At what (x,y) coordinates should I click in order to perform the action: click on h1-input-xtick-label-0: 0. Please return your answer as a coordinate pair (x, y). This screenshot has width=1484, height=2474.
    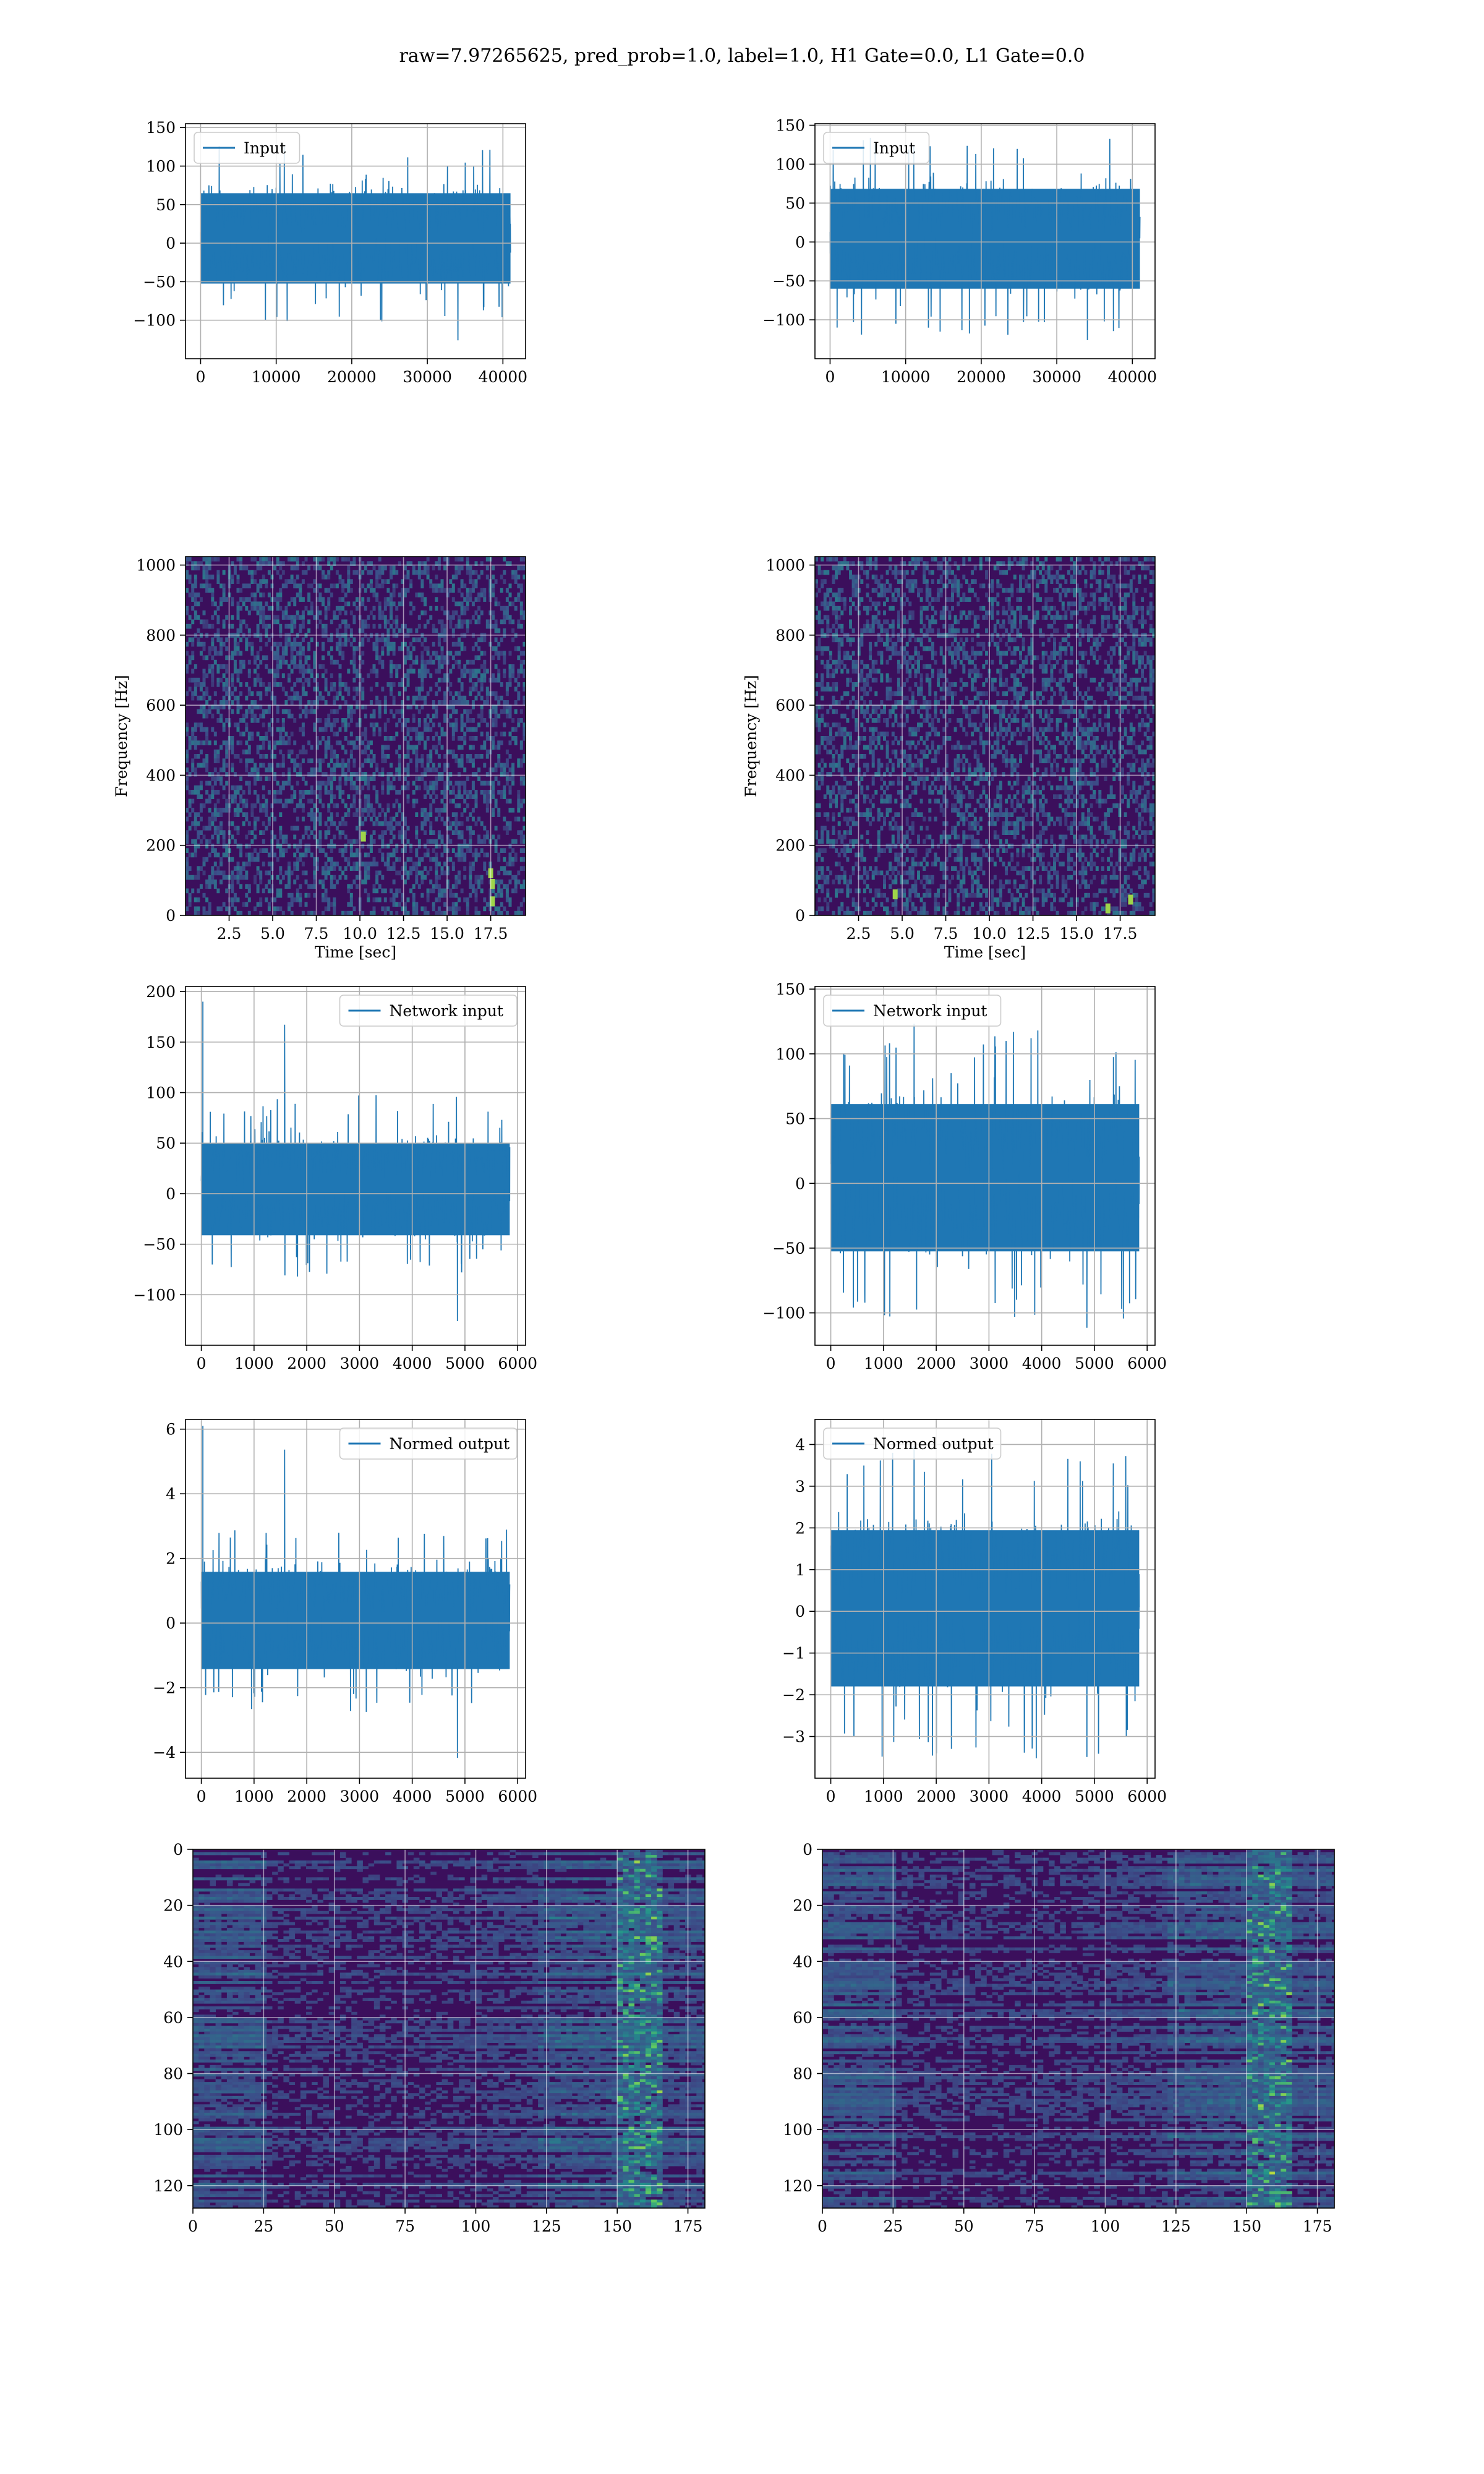
    Looking at the image, I should click on (200, 377).